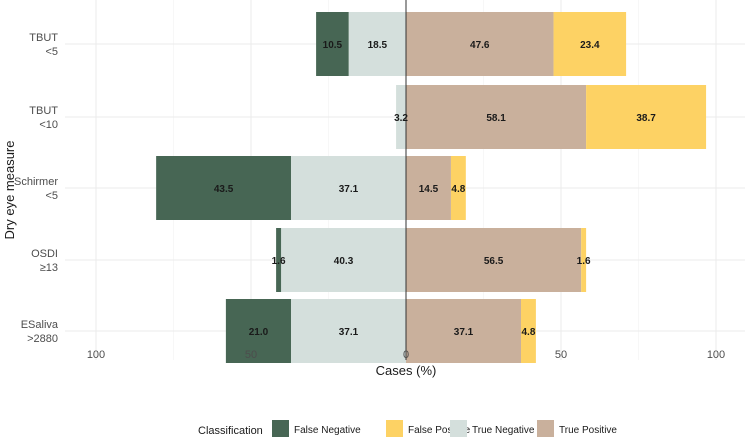 The width and height of the screenshot is (750, 439). I want to click on y-tick-label: >2880, so click(42, 339).